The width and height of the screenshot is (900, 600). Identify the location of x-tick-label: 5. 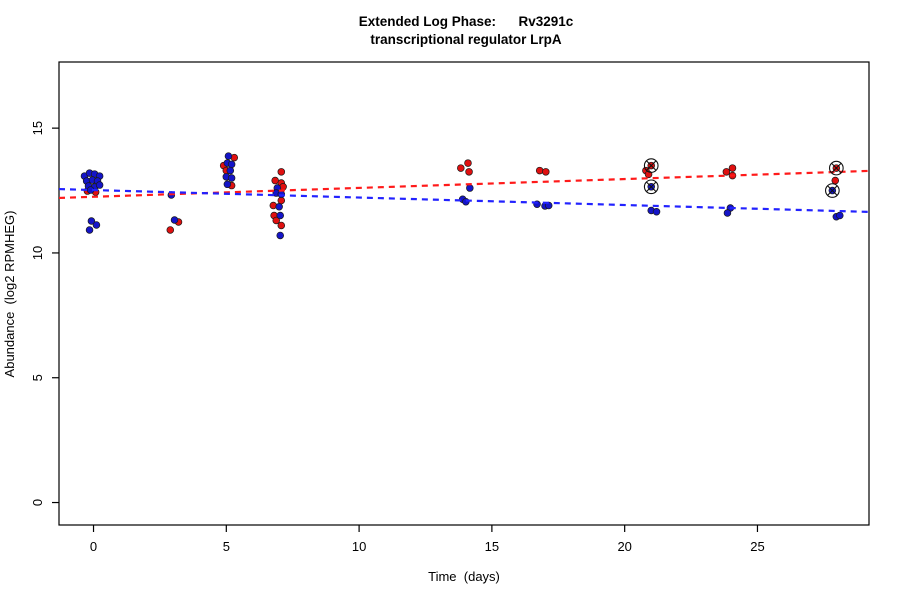
(226, 546).